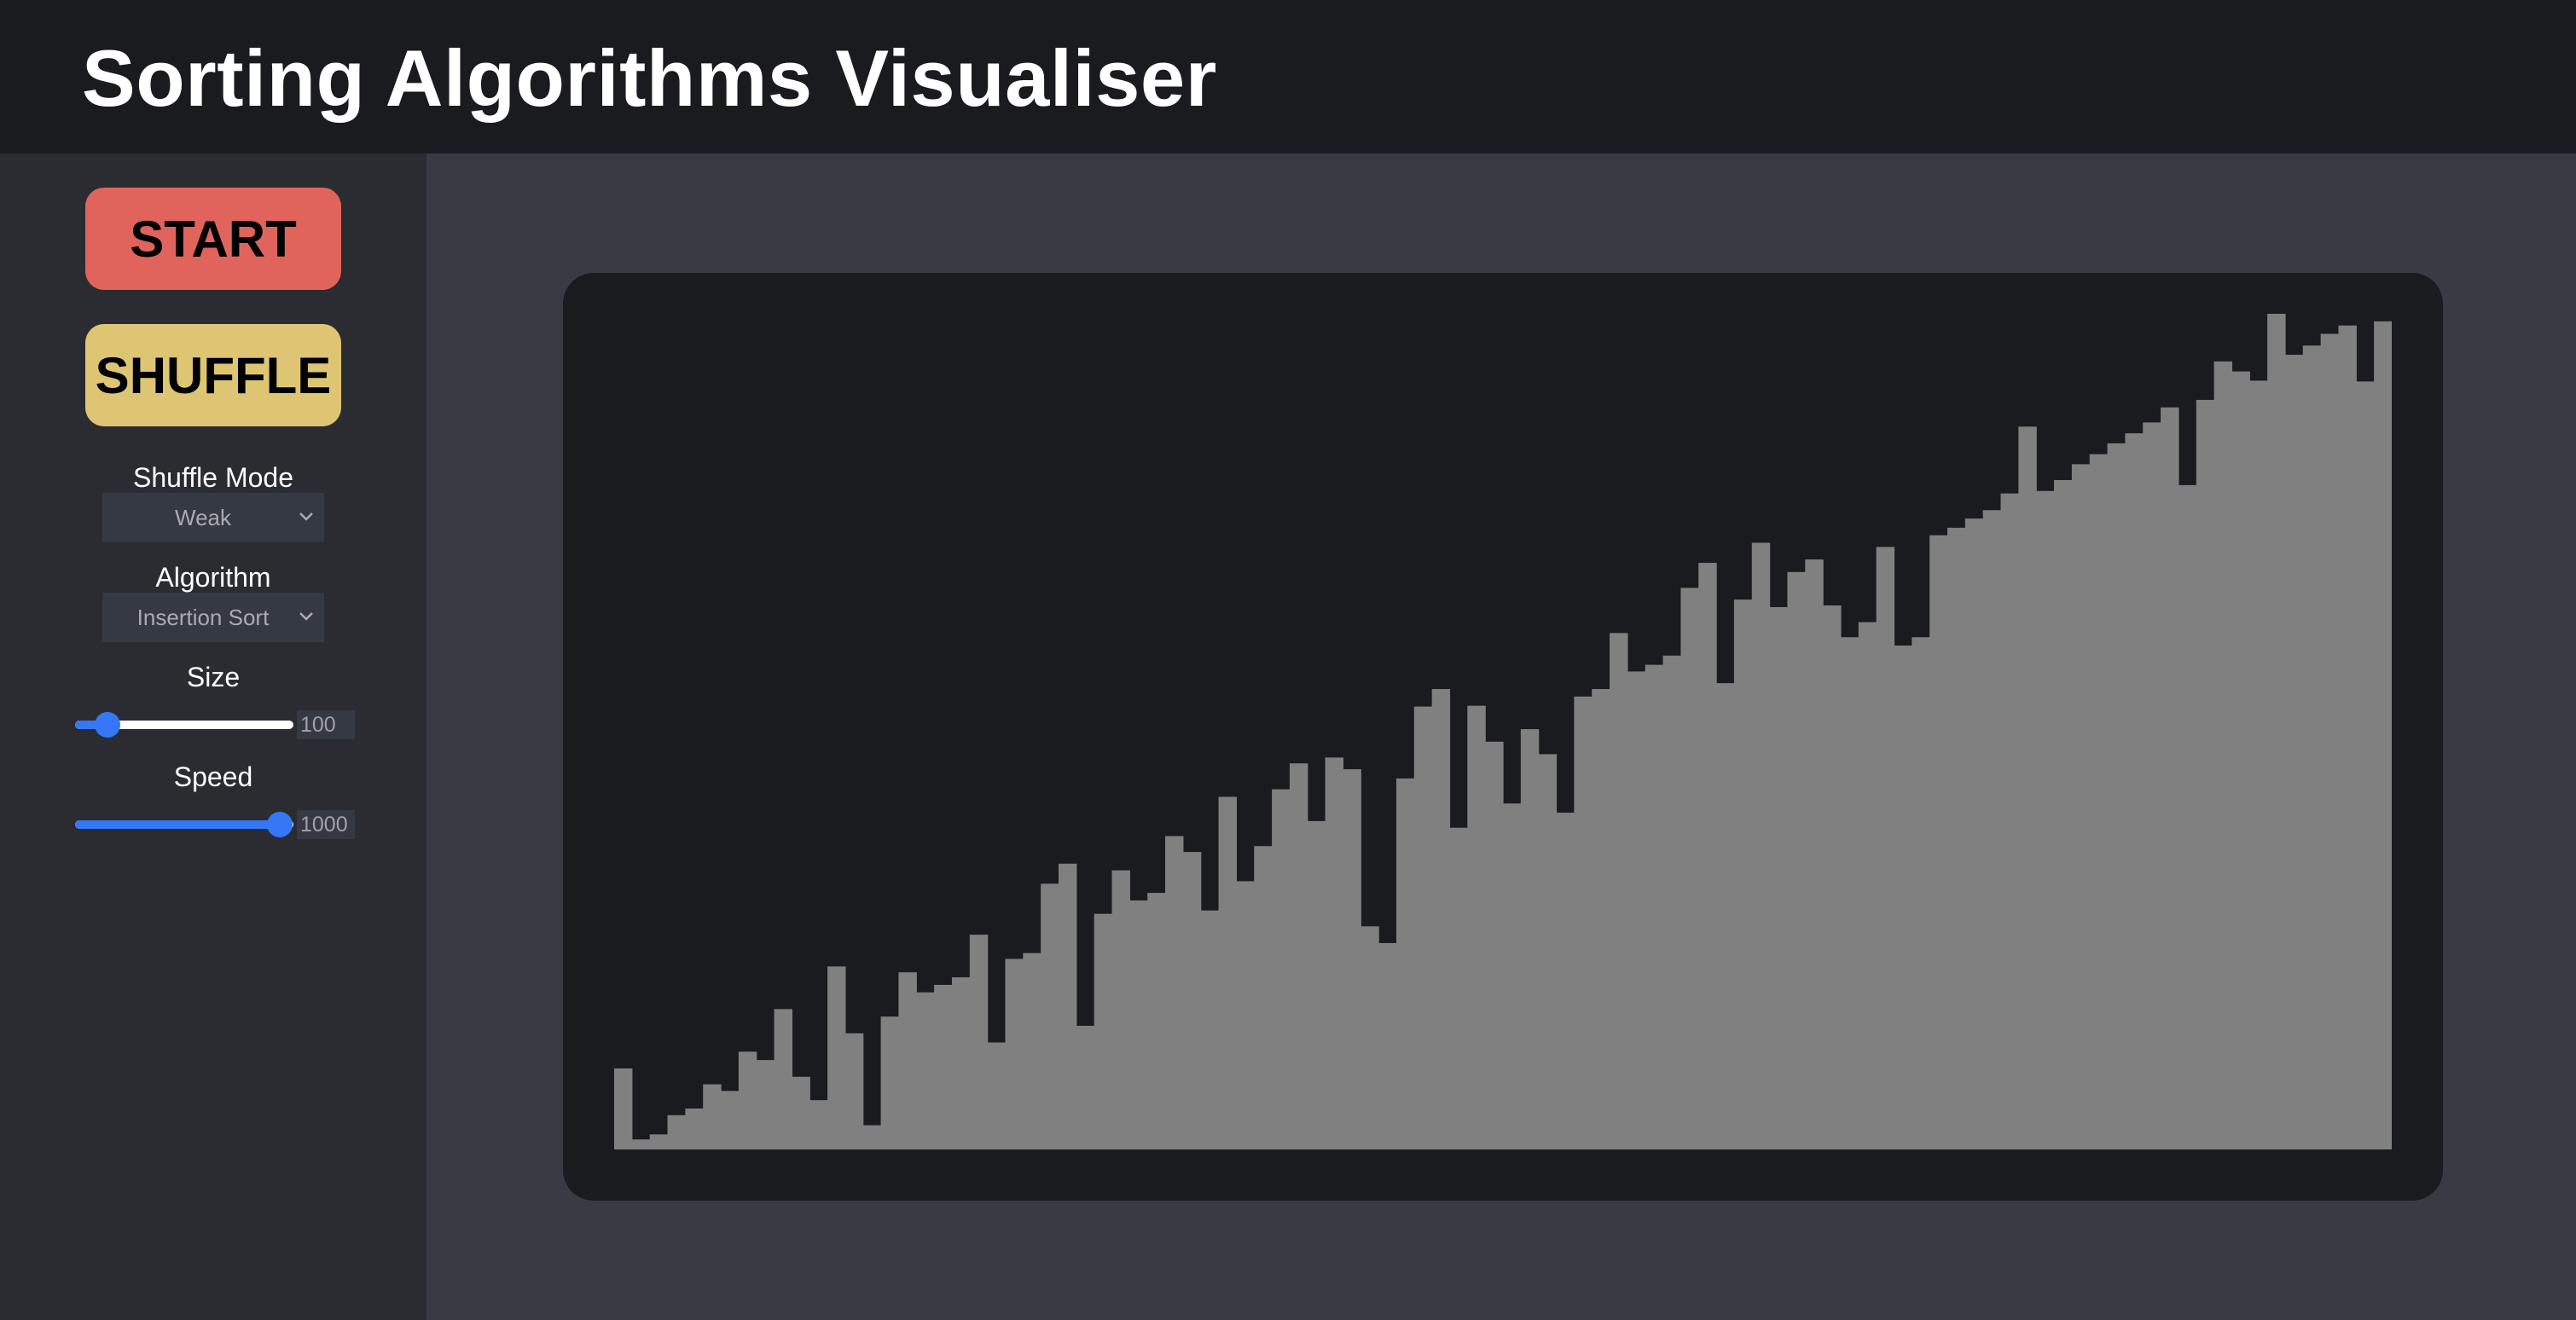 The image size is (2576, 1320). I want to click on speed-slider, so click(184, 825).